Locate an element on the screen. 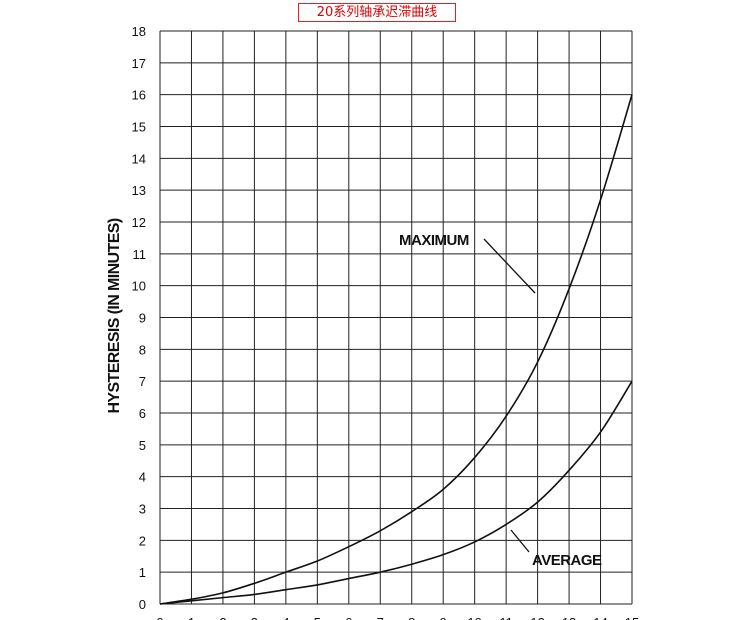  x-tick-label: 3 is located at coordinates (254, 617).